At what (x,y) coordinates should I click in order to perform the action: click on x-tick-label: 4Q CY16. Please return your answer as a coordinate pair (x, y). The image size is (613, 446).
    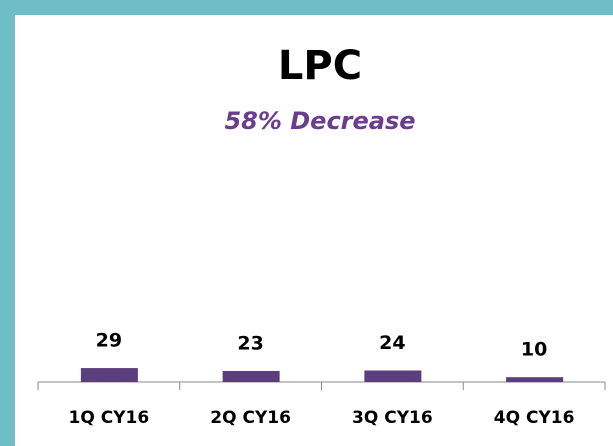
    Looking at the image, I should click on (534, 418).